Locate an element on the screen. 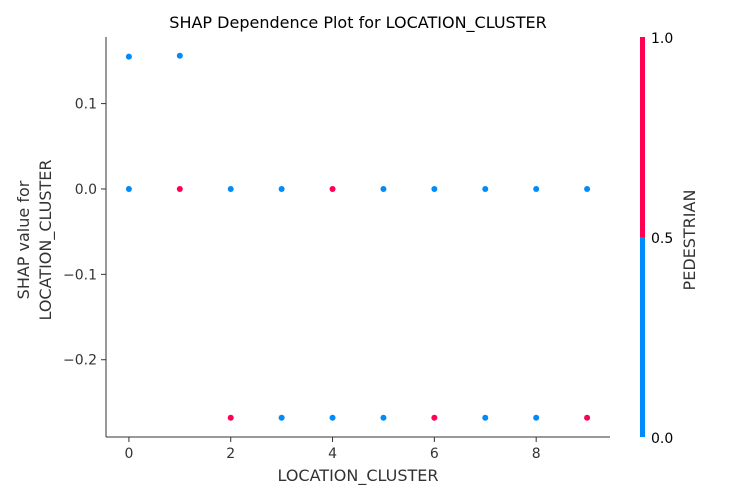  colorbar-tick-label-0: 0.0 is located at coordinates (662, 439).